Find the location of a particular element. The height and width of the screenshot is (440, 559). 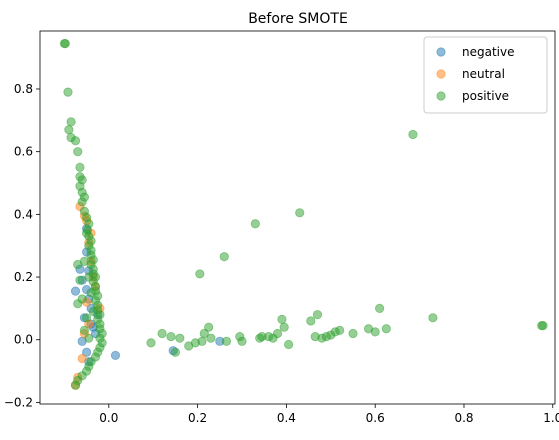

legend-box is located at coordinates (485, 75).